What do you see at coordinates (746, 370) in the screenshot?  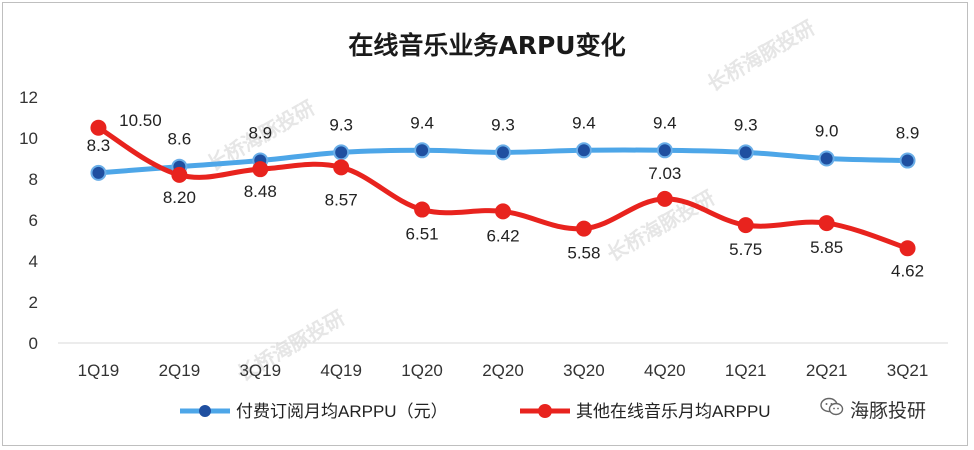 I see `x-tick-label: 1Q21` at bounding box center [746, 370].